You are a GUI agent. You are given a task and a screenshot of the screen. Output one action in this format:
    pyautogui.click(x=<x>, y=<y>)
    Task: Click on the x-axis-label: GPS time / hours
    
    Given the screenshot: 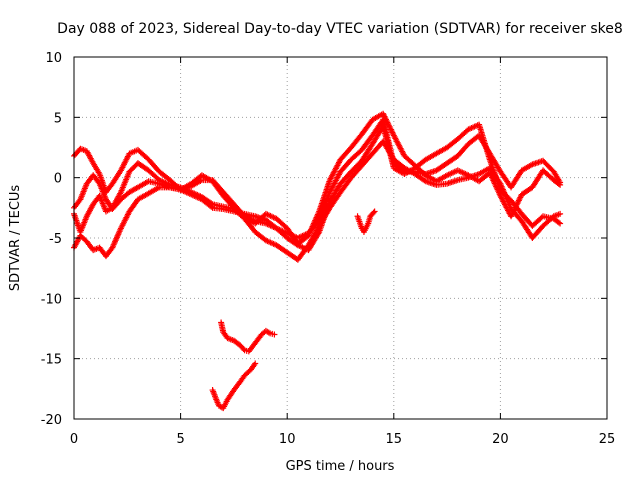 What is the action you would take?
    pyautogui.click(x=340, y=466)
    